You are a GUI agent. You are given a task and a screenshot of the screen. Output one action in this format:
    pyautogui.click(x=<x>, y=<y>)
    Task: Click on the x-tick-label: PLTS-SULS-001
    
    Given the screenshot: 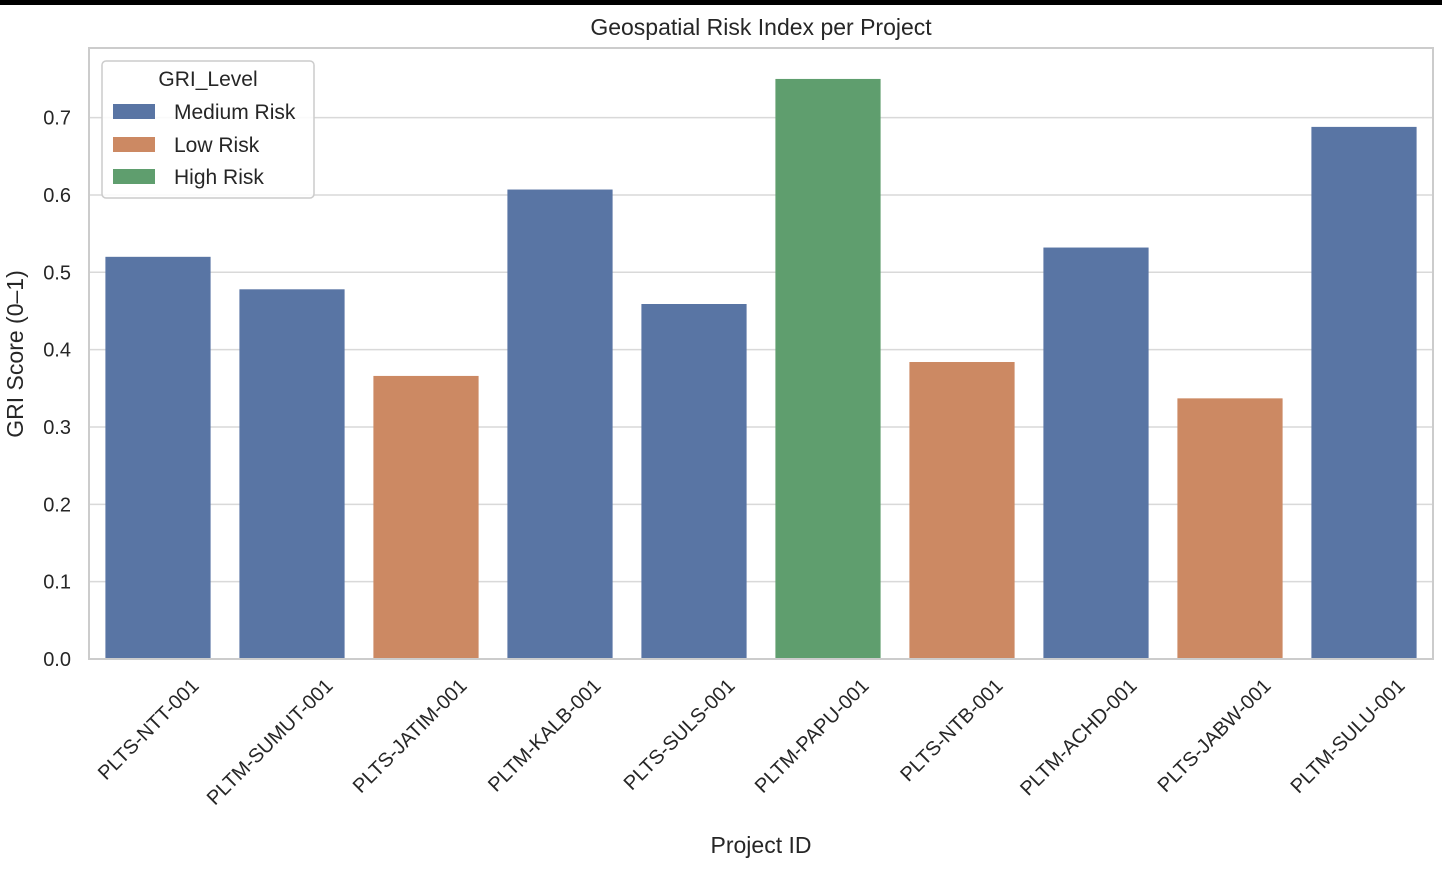 What is the action you would take?
    pyautogui.click(x=680, y=735)
    